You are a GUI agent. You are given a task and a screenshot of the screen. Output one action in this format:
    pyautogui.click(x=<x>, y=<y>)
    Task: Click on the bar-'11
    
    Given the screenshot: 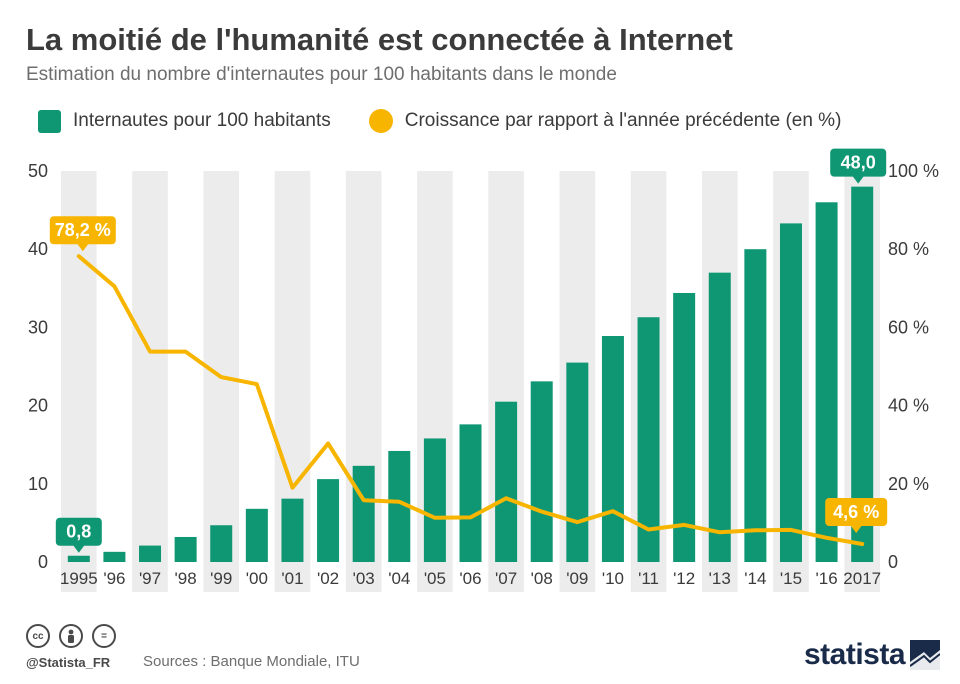 What is the action you would take?
    pyautogui.click(x=648, y=439)
    